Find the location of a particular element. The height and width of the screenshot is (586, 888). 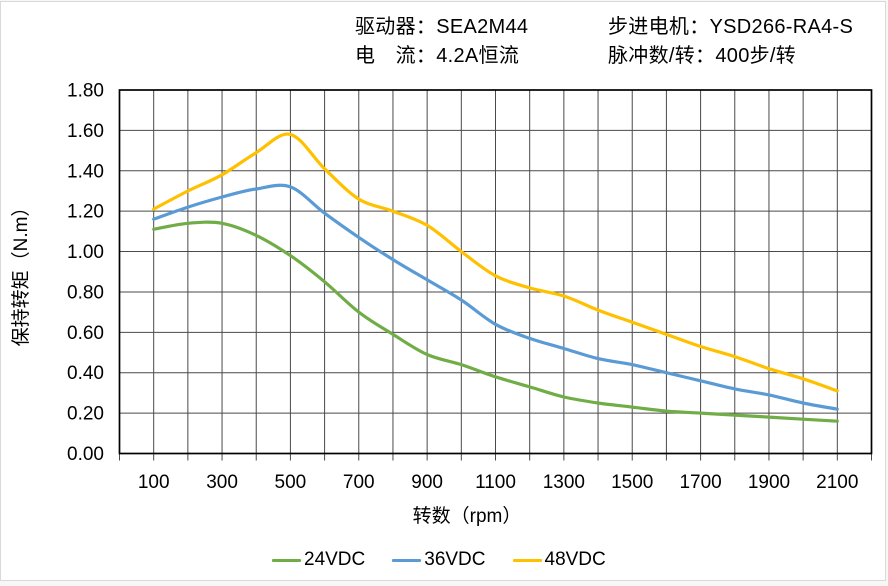

y-tick-label: 0.40 is located at coordinates (85, 373).